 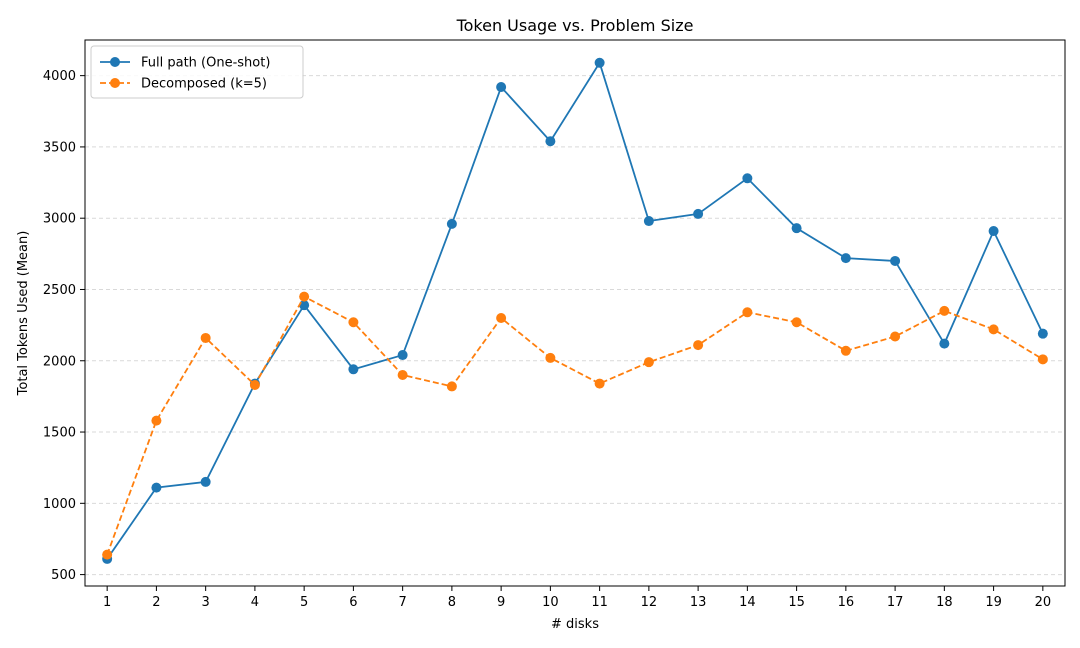 What do you see at coordinates (944, 602) in the screenshot?
I see `x-tick-label: 18` at bounding box center [944, 602].